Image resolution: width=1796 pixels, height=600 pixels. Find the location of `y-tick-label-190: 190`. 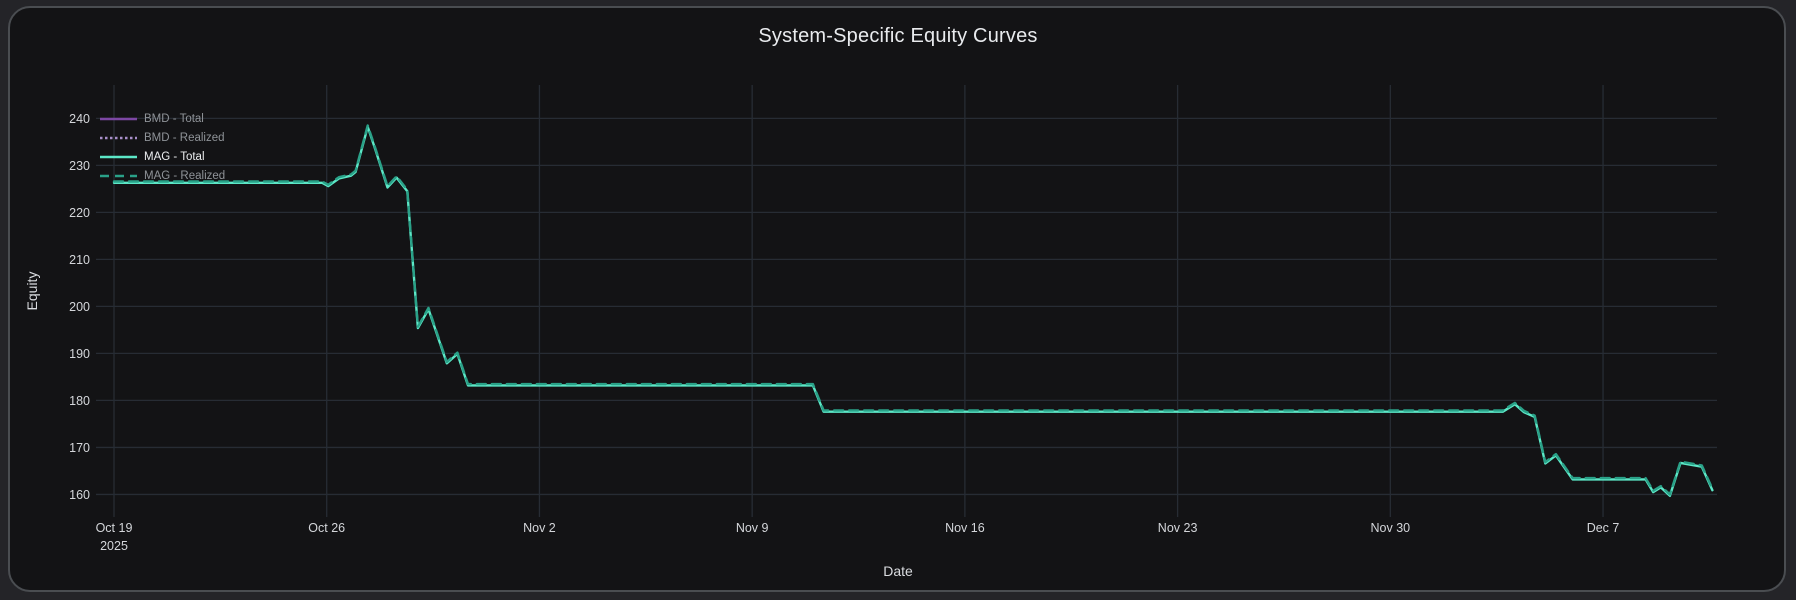

y-tick-label-190: 190 is located at coordinates (79, 354).